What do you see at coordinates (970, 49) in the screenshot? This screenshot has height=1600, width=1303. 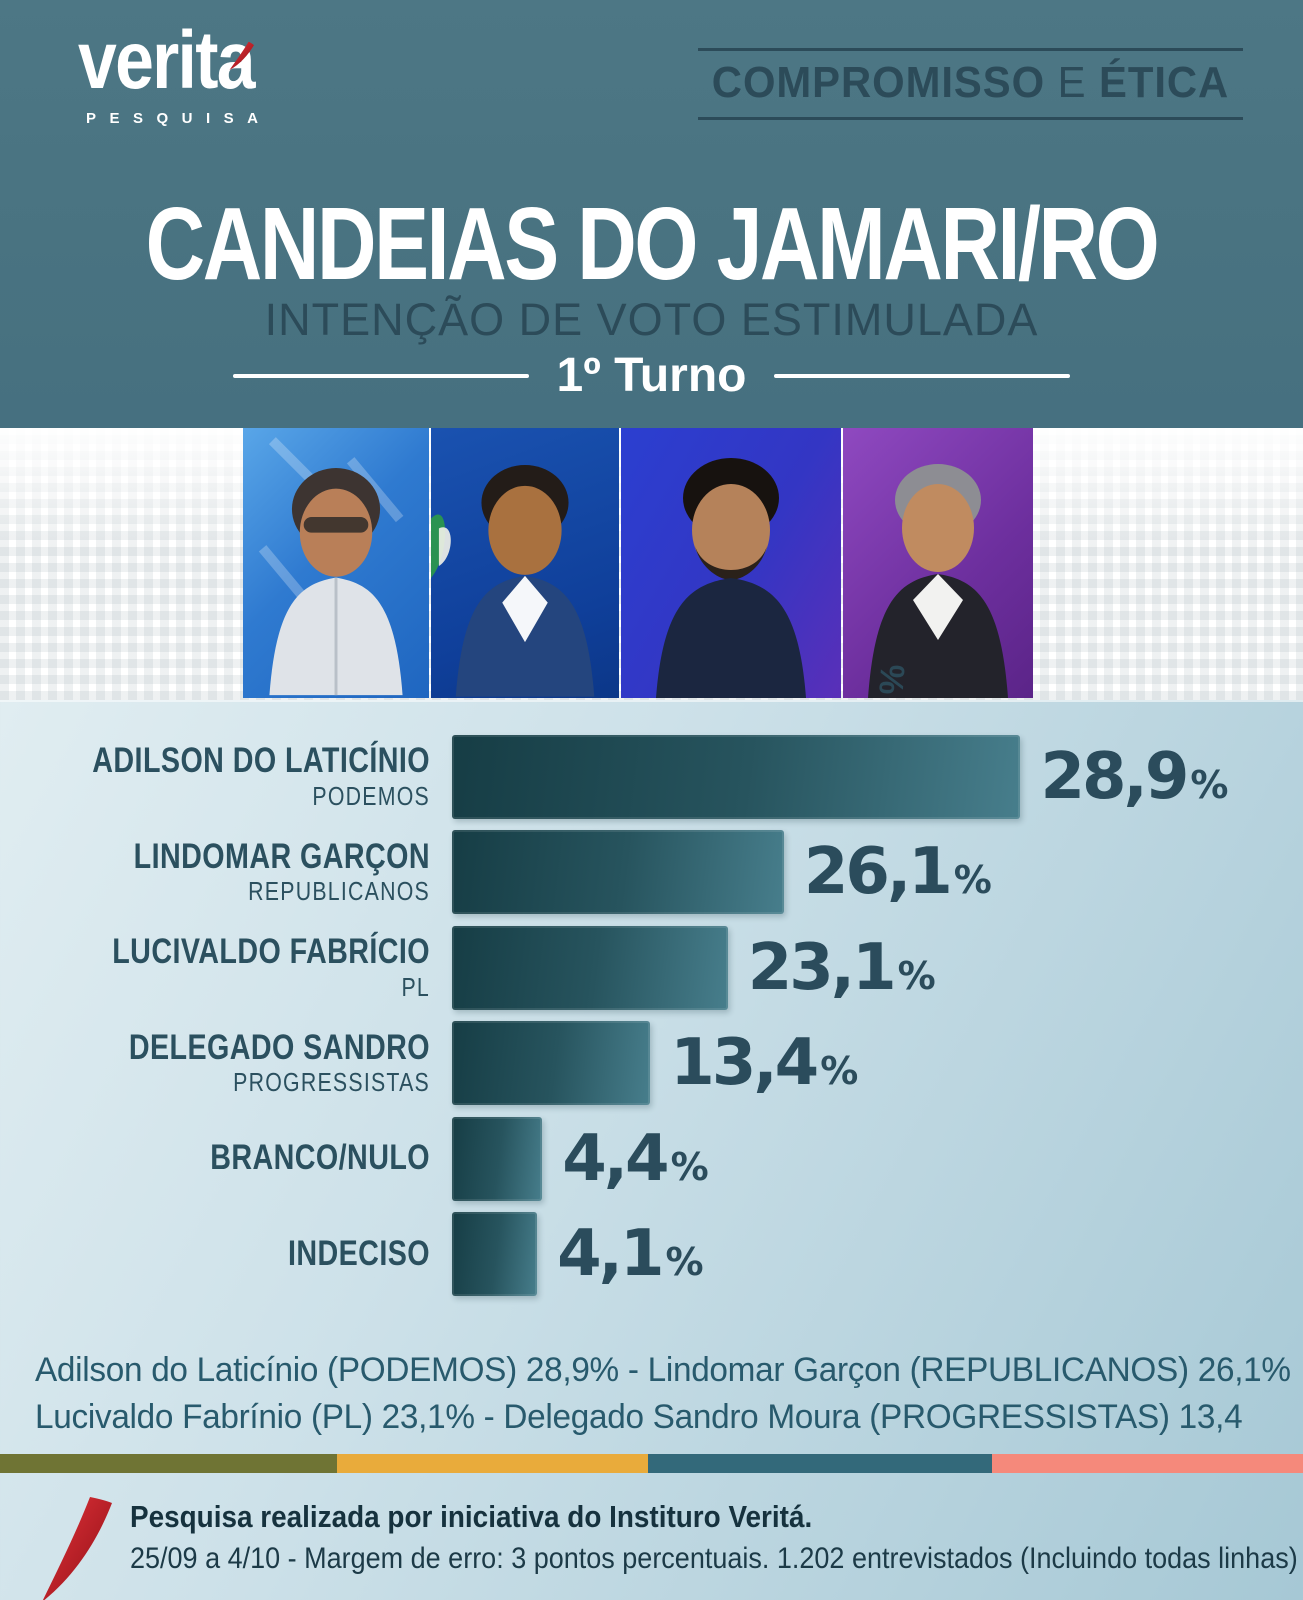 I see `tagline-rule-top` at bounding box center [970, 49].